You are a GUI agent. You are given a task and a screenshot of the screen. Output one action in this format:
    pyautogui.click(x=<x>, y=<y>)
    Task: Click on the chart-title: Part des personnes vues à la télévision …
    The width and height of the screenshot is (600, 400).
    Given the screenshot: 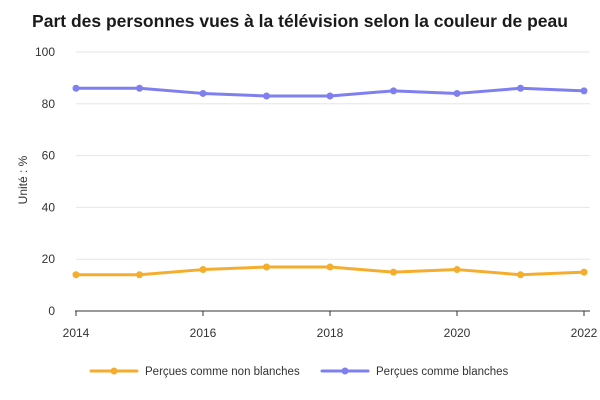 What is the action you would take?
    pyautogui.click(x=300, y=21)
    